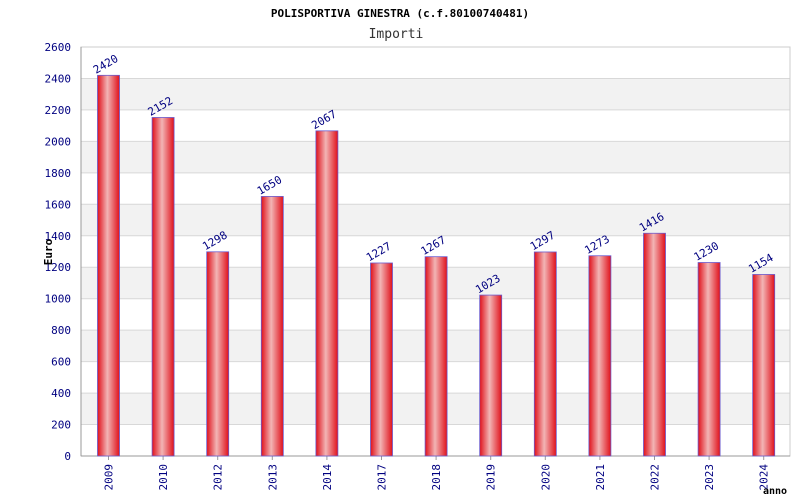 The image size is (800, 504). What do you see at coordinates (163, 477) in the screenshot?
I see `x-tick-label-2010: 2010` at bounding box center [163, 477].